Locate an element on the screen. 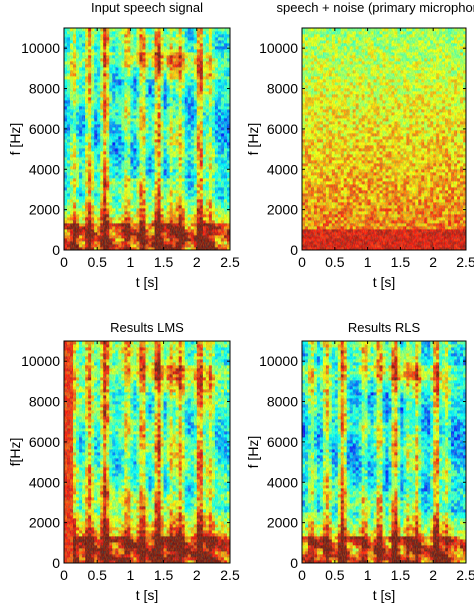  heatmap-texture is located at coordinates (147, 139).